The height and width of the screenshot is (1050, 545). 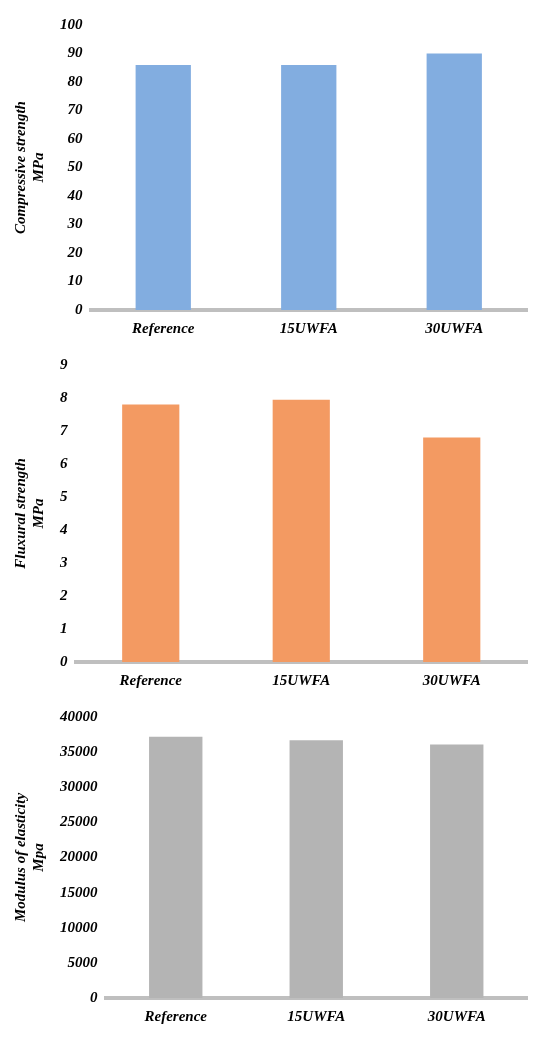 I want to click on y-axis-title: Compressive strength MPa, so click(x=28, y=167).